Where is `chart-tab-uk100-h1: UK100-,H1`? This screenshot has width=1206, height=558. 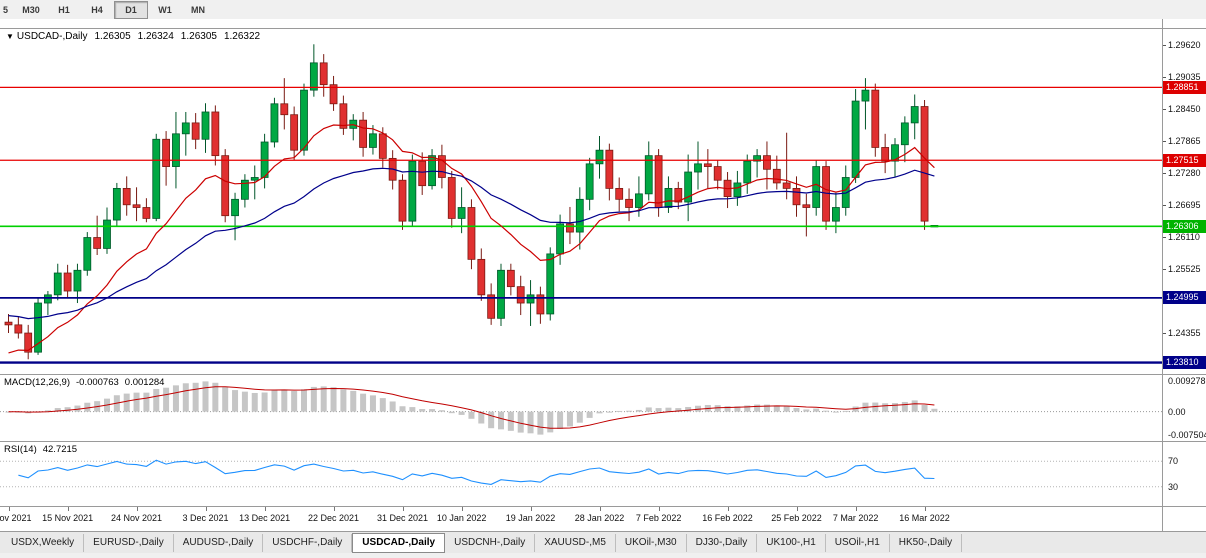 chart-tab-uk100-h1: UK100-,H1 is located at coordinates (791, 542).